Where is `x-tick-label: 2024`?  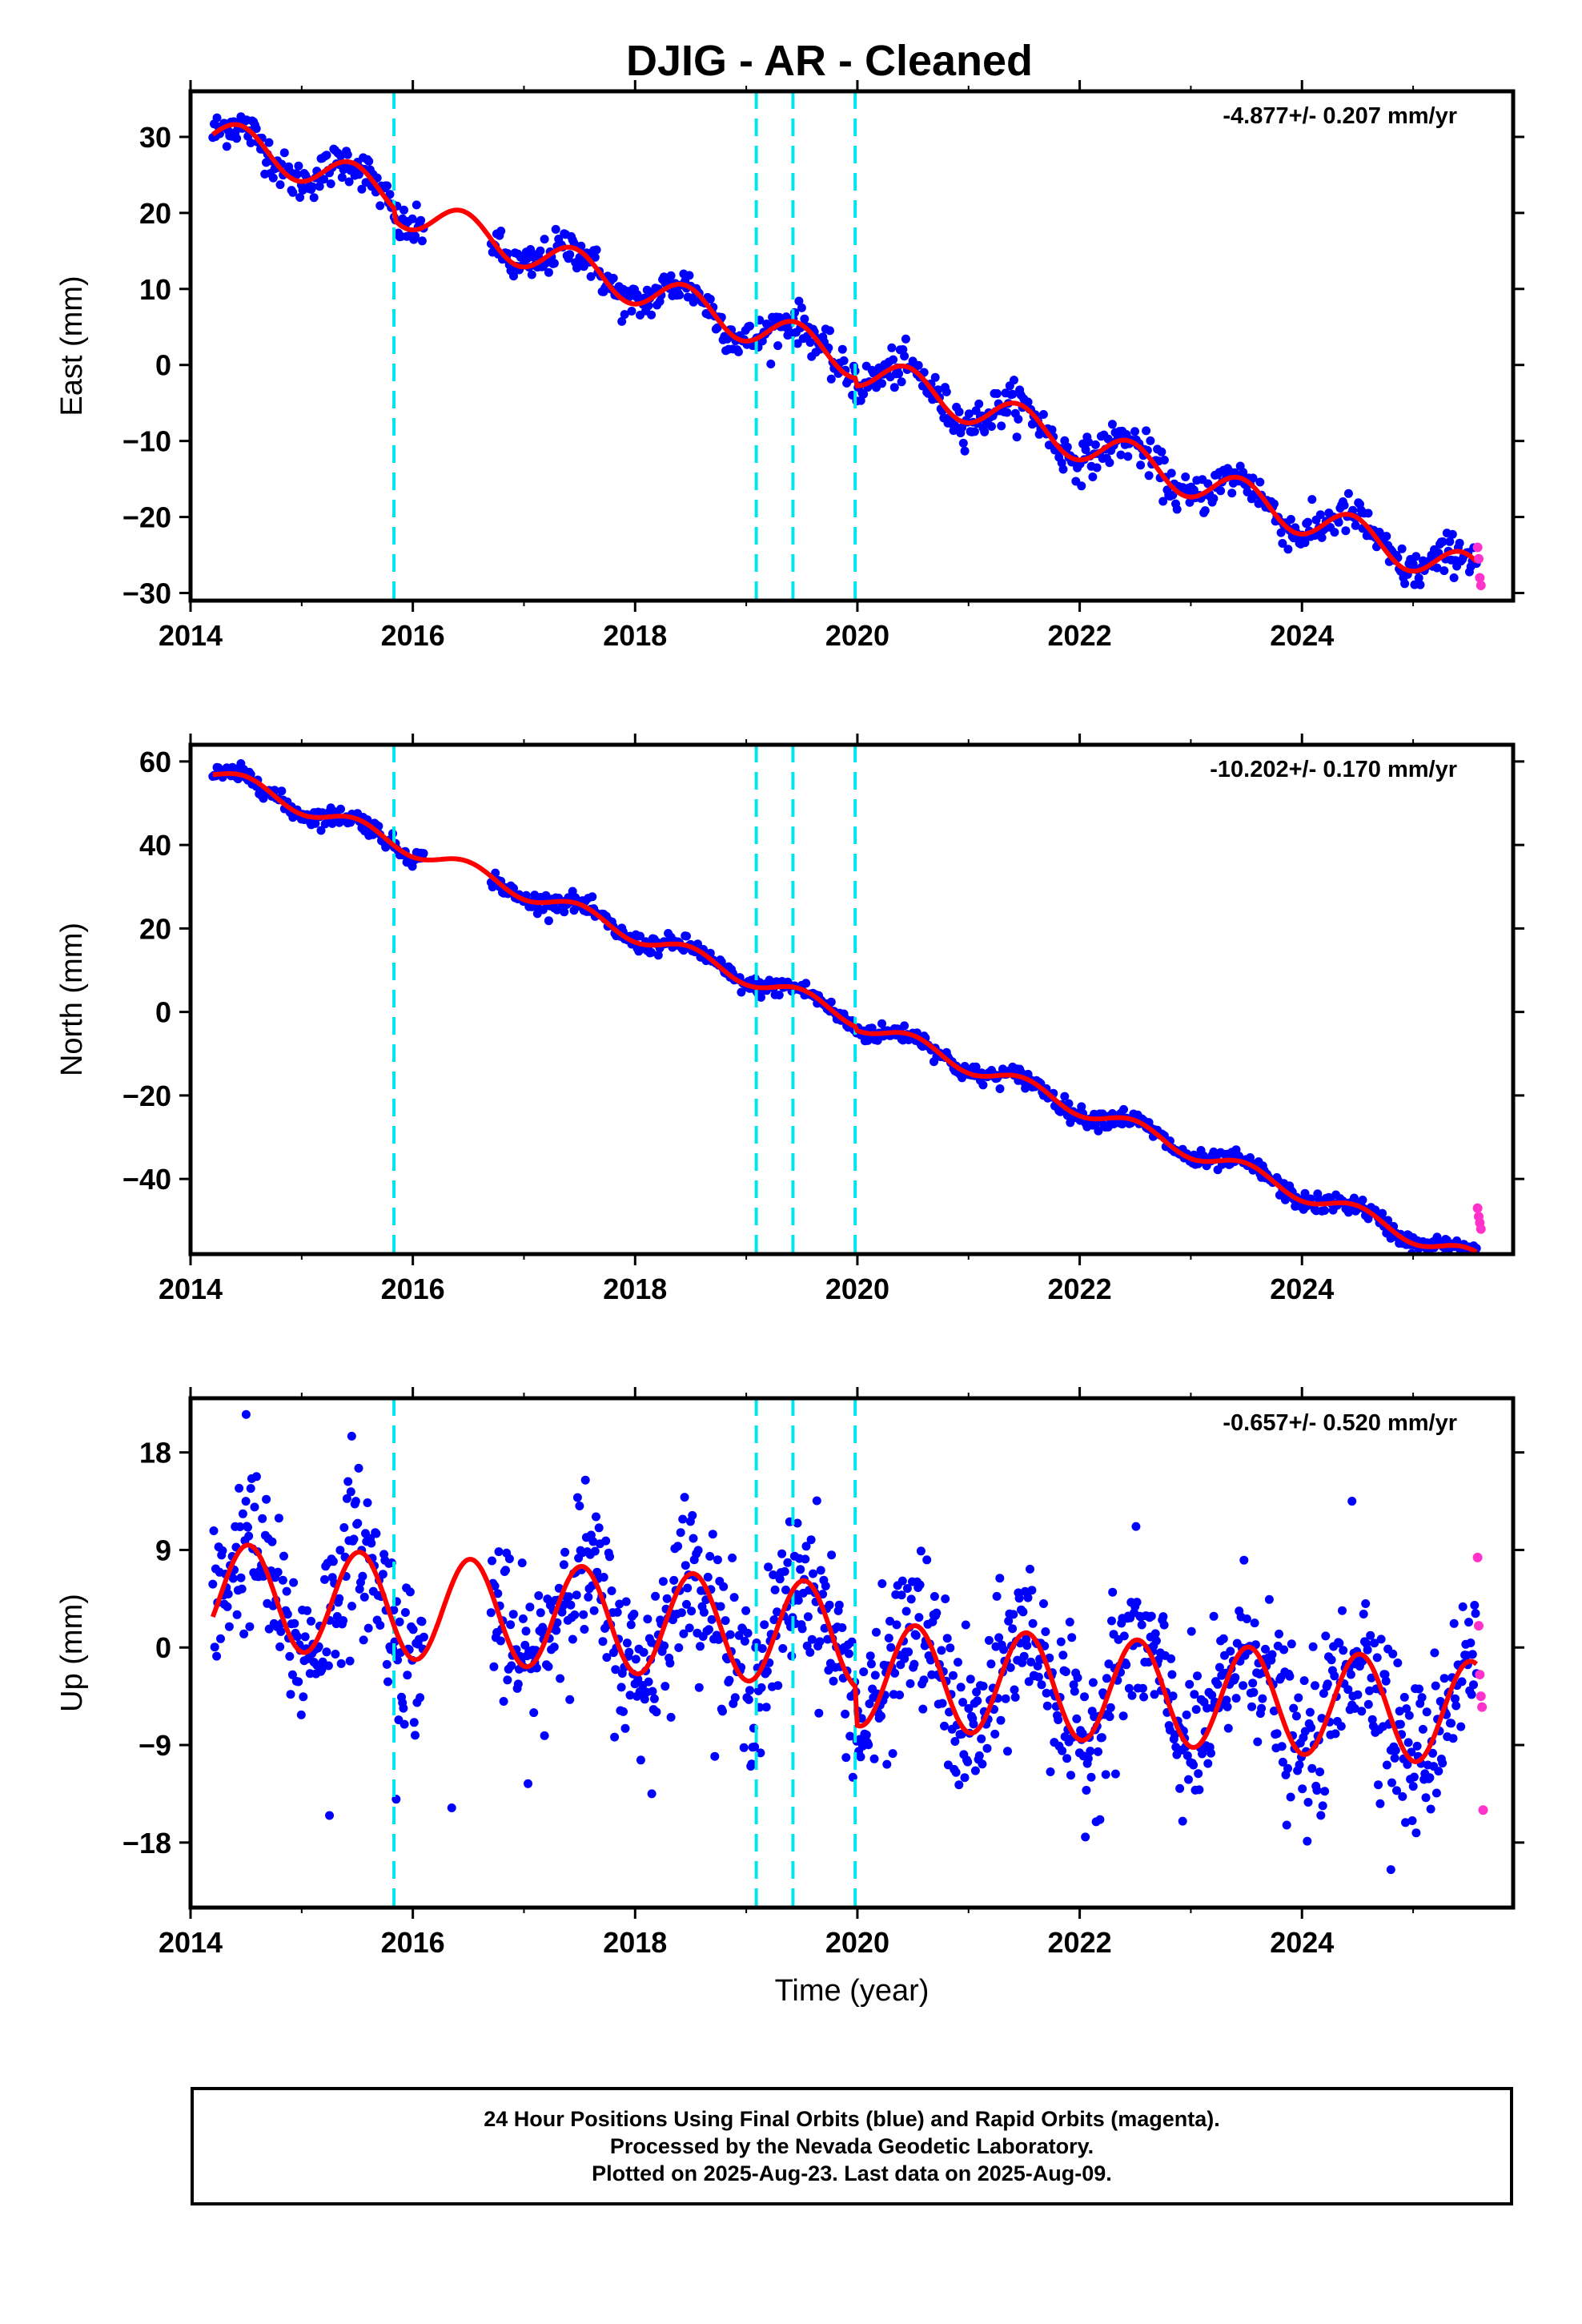
x-tick-label: 2024 is located at coordinates (1302, 1942).